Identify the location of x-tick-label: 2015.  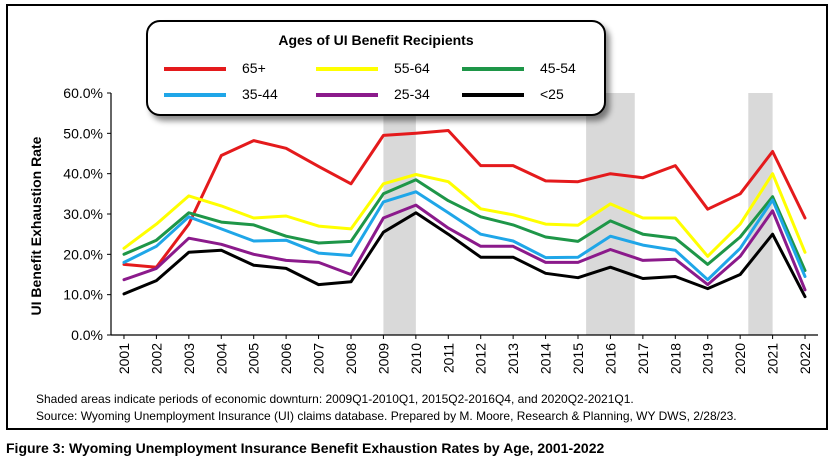
(578, 358).